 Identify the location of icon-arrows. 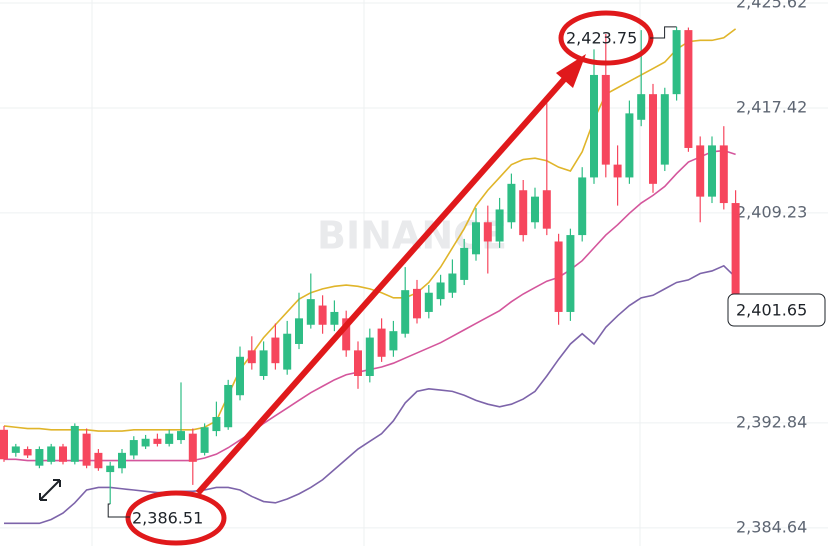
(50, 490).